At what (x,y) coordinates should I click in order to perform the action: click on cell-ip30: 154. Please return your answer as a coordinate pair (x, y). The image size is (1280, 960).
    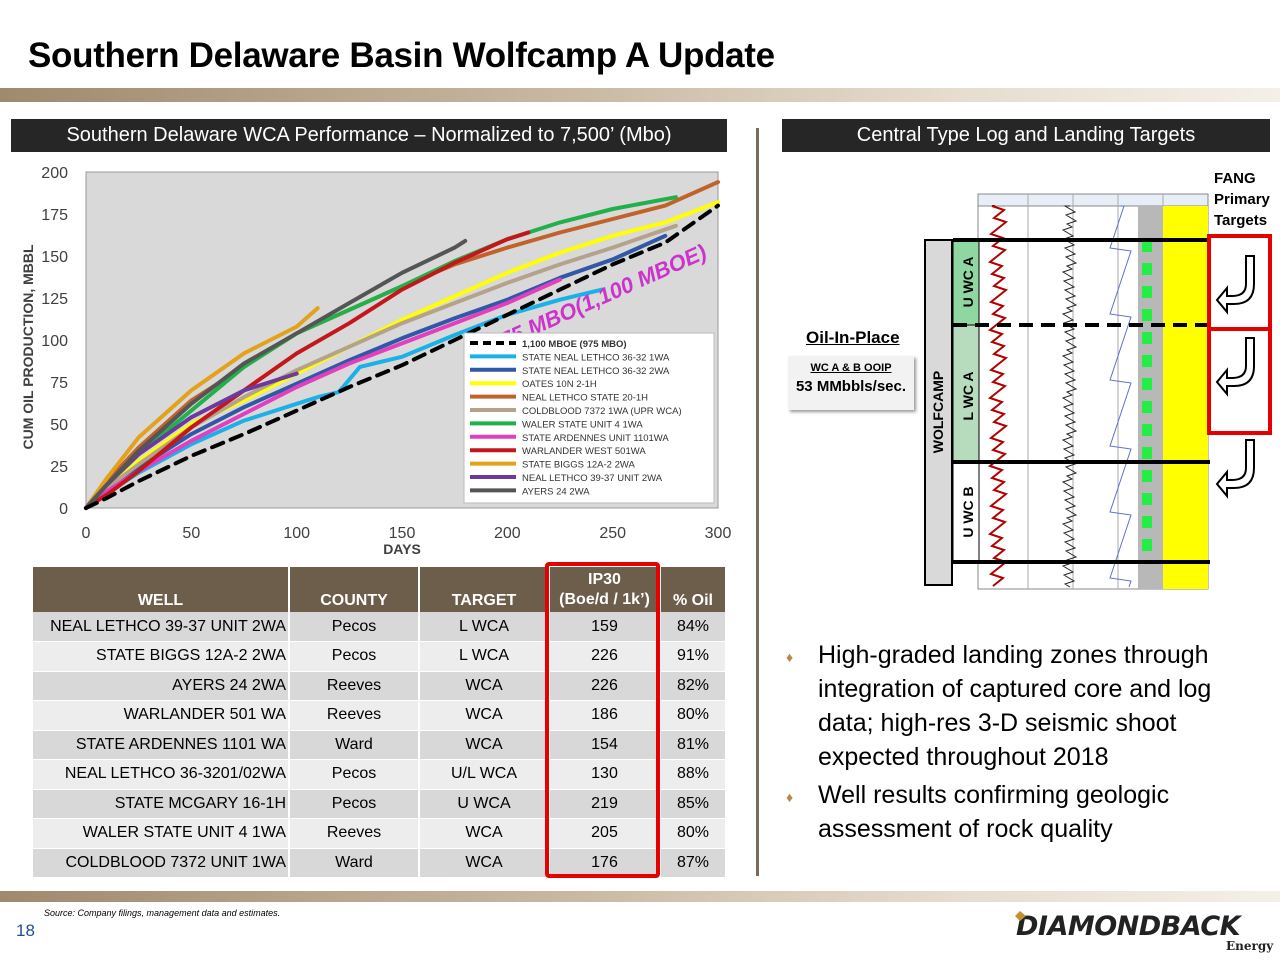
    Looking at the image, I should click on (605, 745).